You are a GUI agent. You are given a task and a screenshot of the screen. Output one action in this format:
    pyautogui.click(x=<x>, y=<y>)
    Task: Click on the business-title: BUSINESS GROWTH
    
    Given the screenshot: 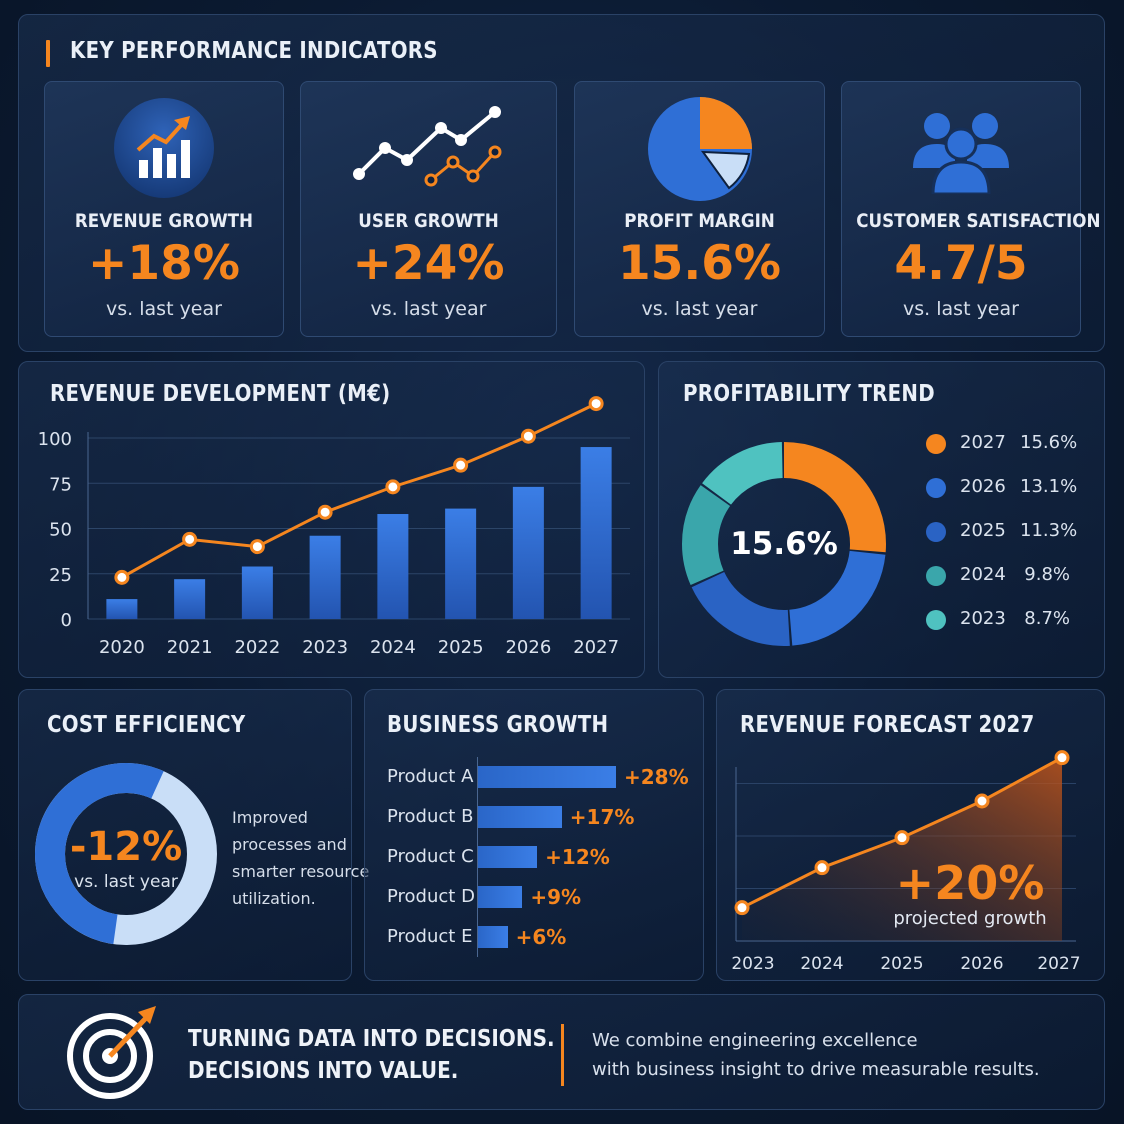 What is the action you would take?
    pyautogui.click(x=498, y=725)
    